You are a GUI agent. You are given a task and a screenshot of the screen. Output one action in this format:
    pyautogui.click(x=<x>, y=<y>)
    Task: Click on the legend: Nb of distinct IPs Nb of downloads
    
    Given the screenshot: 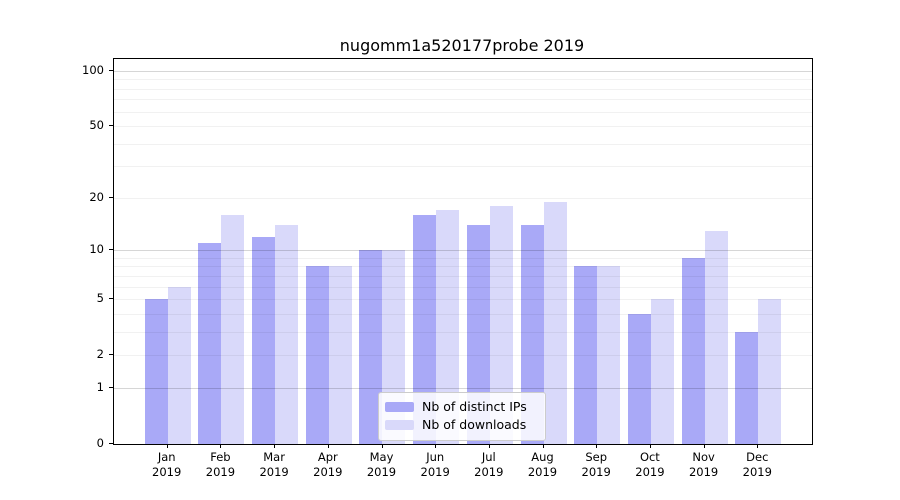 What is the action you would take?
    pyautogui.click(x=462, y=416)
    